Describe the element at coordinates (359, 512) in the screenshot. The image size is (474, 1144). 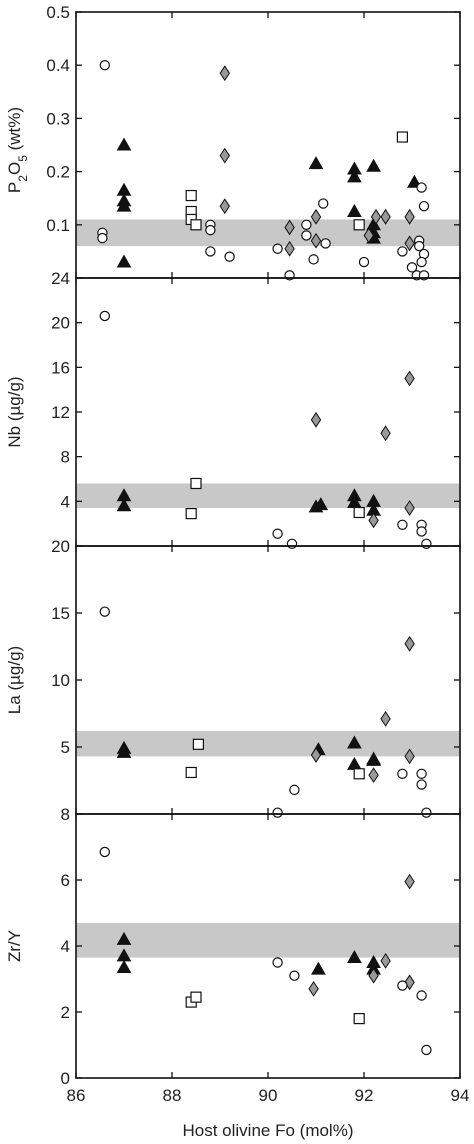
I see `nb-square-point` at that location.